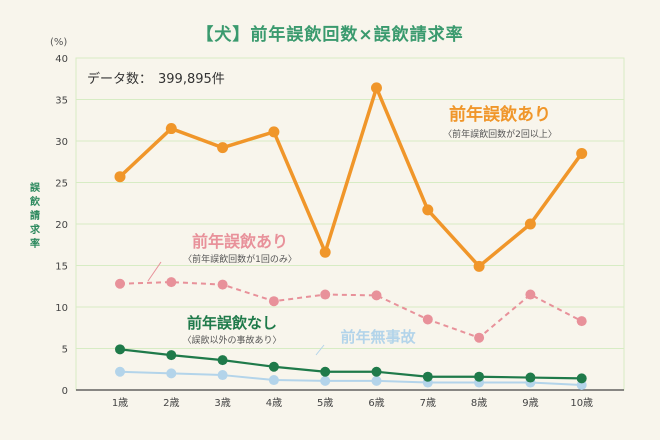 Image resolution: width=660 pixels, height=440 pixels. What do you see at coordinates (231, 340) in the screenshot?
I see `series-sublabel: 〈誤飲以外の事故あり〉` at bounding box center [231, 340].